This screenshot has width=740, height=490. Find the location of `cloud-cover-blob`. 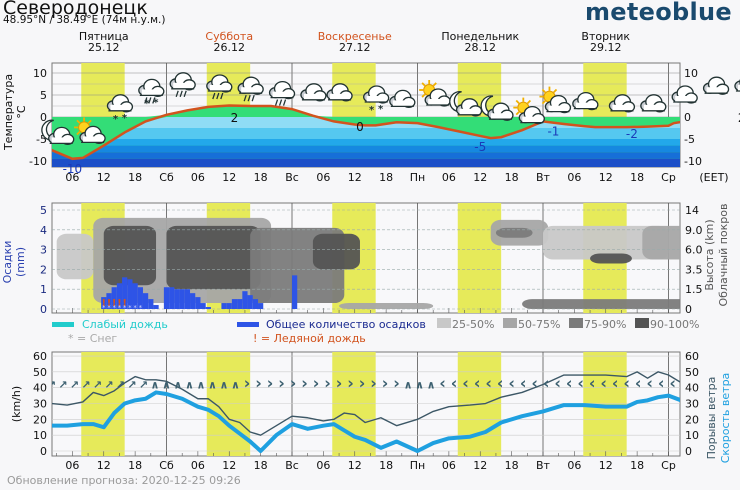

cloud-cover-blob is located at coordinates (213, 257).